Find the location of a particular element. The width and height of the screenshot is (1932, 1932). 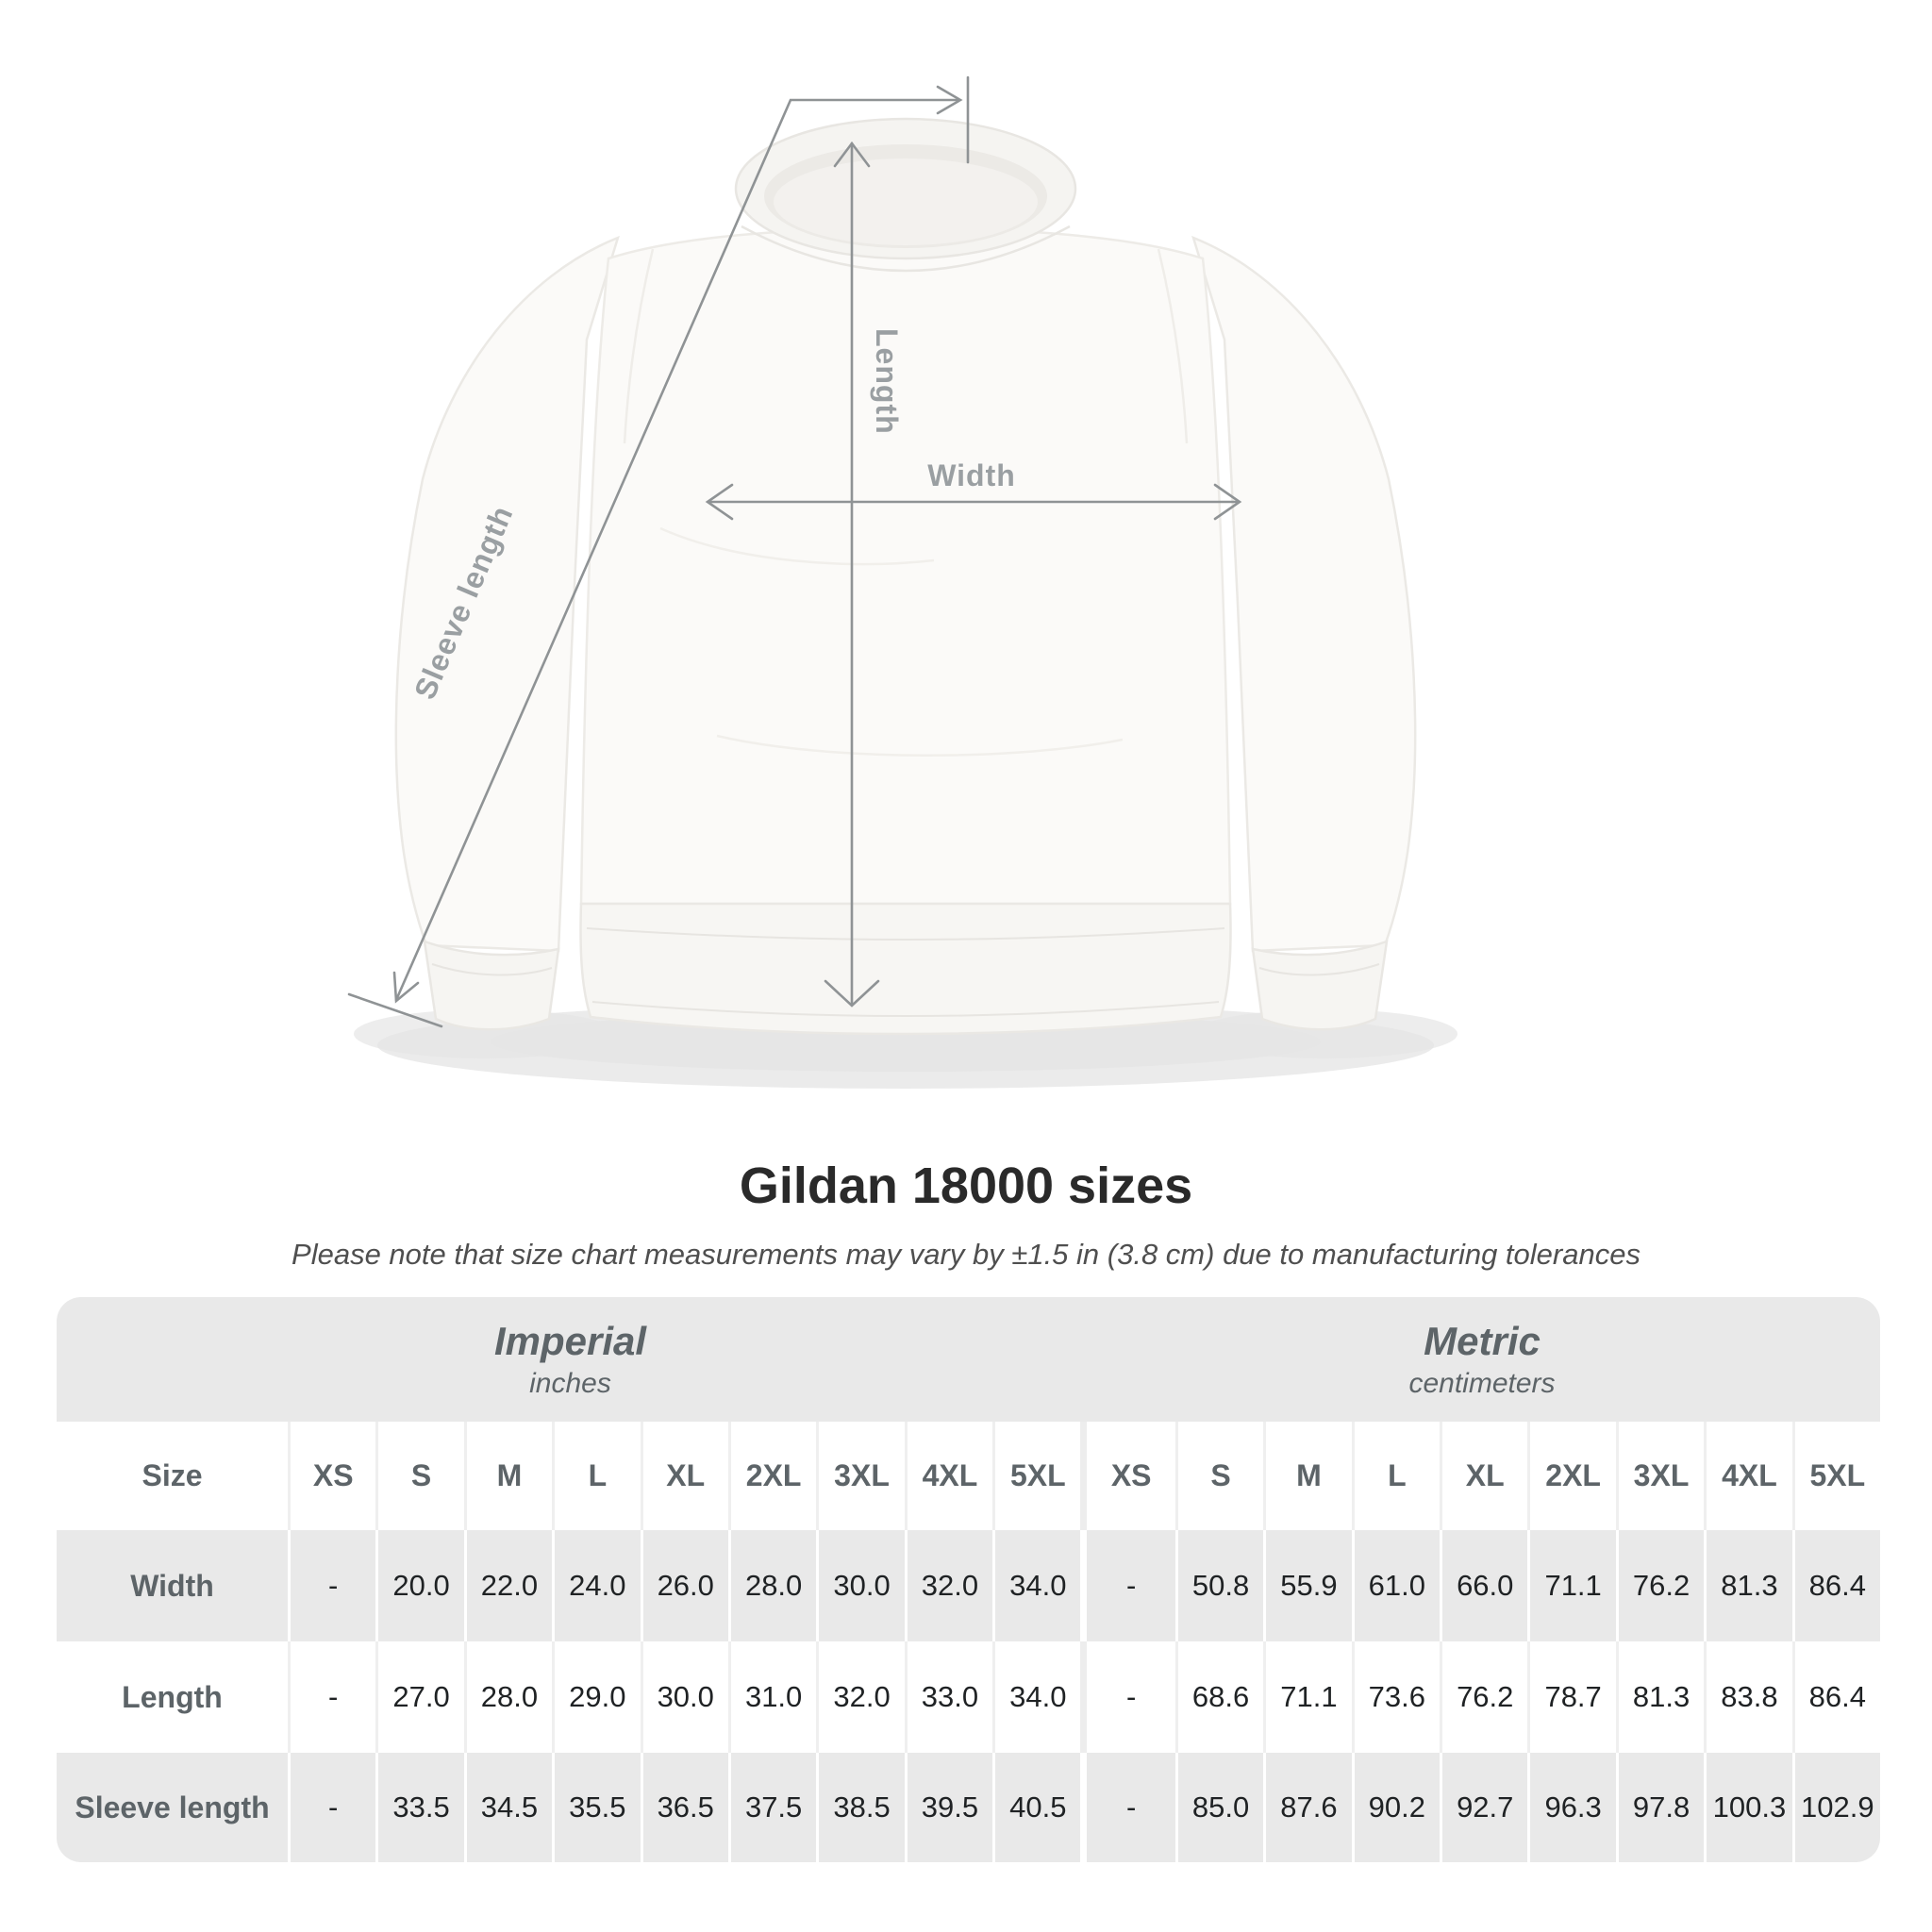

value-cell: 55.9 is located at coordinates (1307, 1586).